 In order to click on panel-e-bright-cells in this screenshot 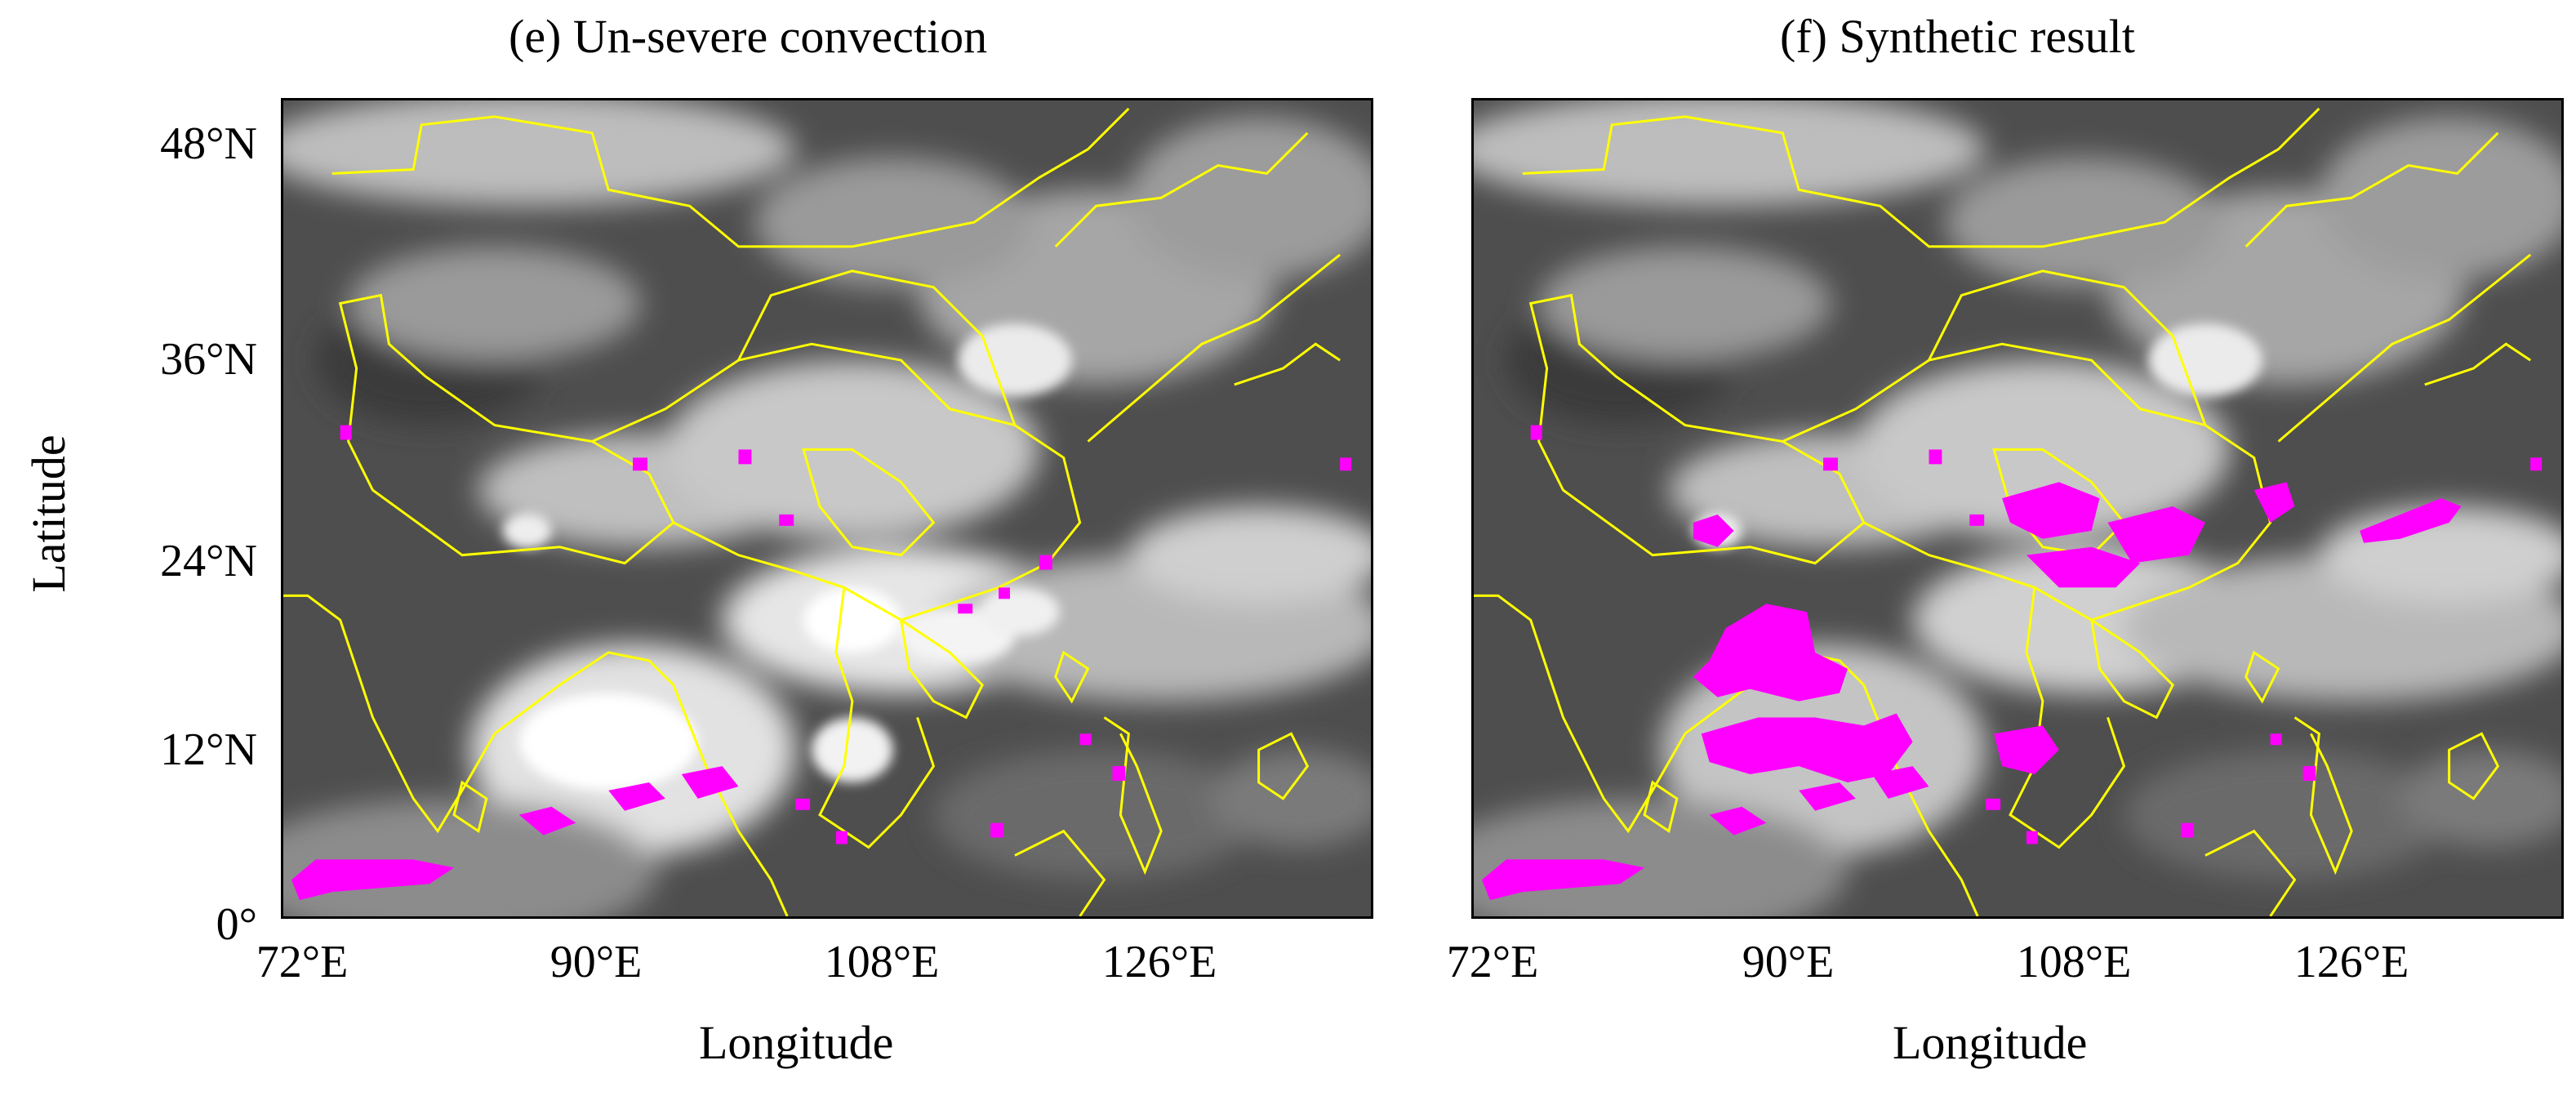, I will do `click(787, 557)`.